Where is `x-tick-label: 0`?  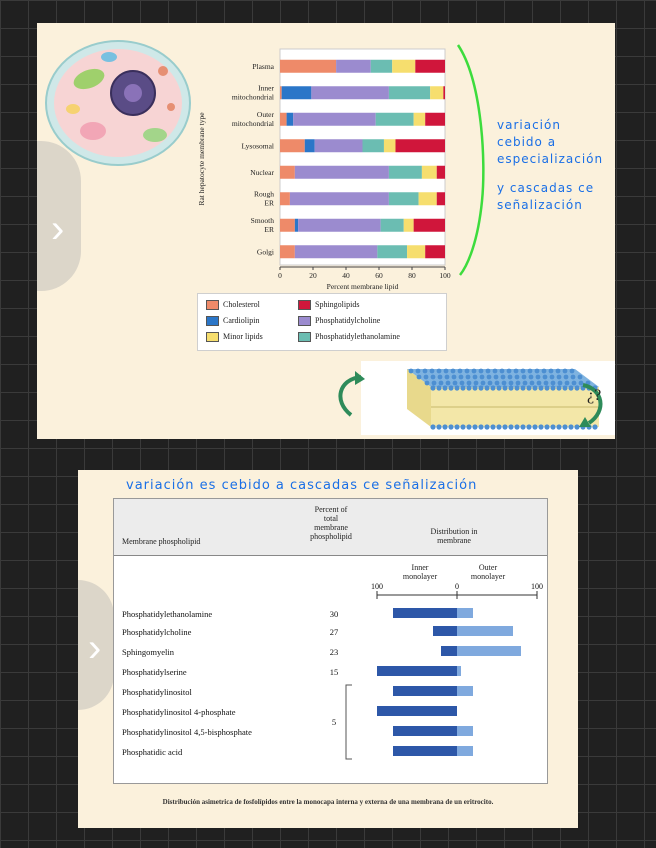 x-tick-label: 0 is located at coordinates (280, 275).